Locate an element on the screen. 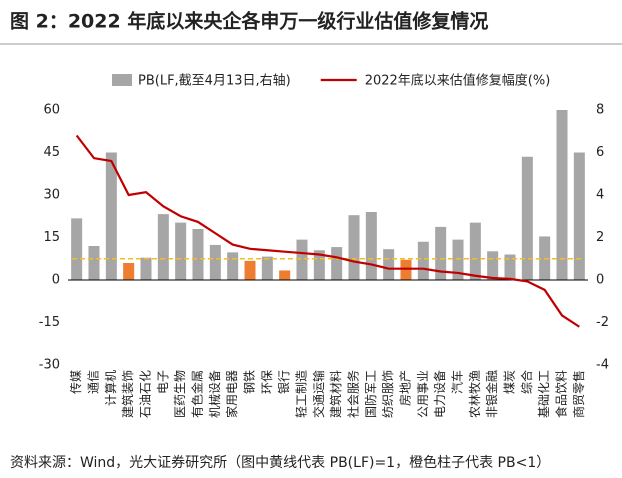 This screenshot has height=478, width=622. y-tick-label: -15 is located at coordinates (49, 322).